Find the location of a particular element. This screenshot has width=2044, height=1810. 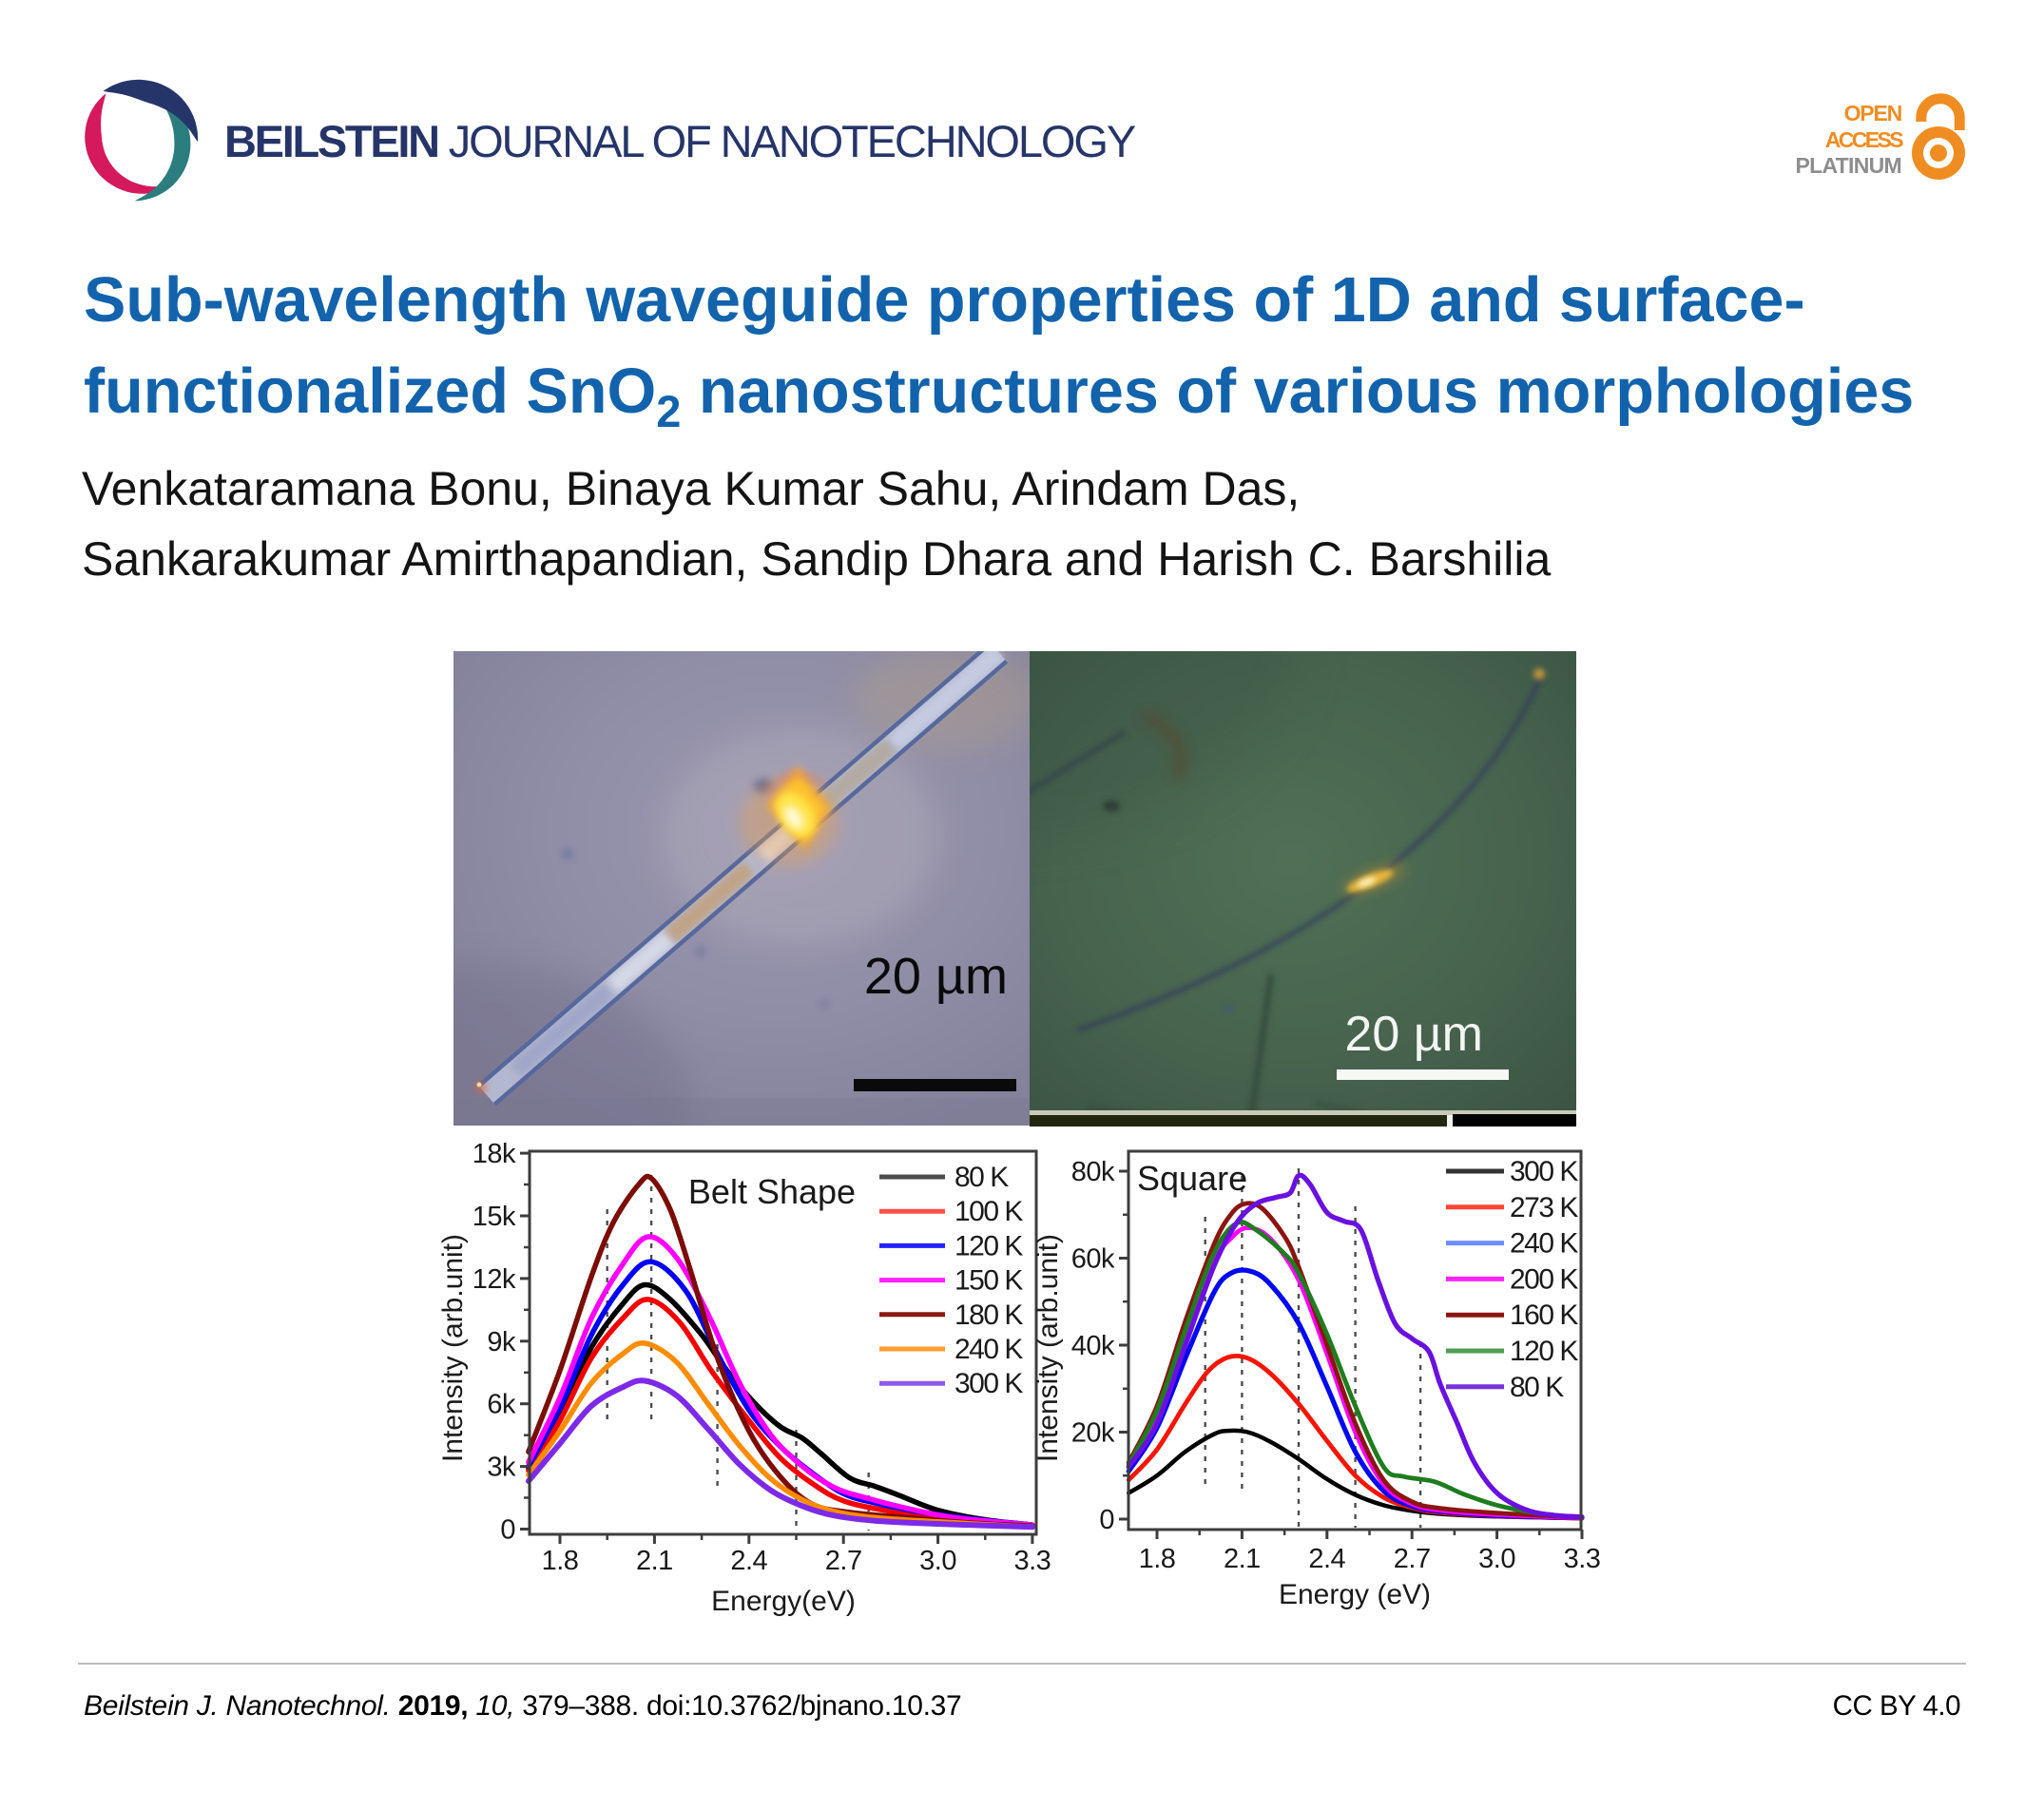

svg-text: 160 K is located at coordinates (1544, 1315).